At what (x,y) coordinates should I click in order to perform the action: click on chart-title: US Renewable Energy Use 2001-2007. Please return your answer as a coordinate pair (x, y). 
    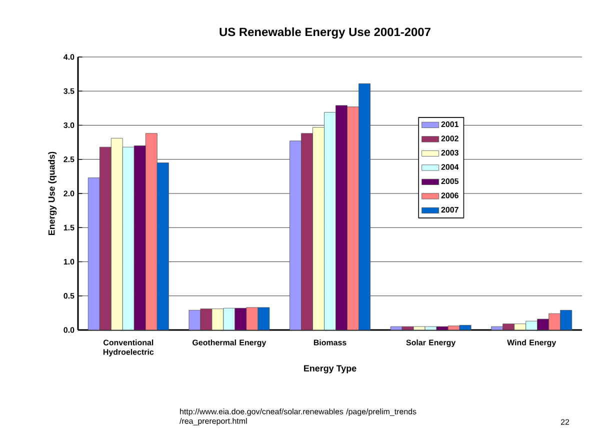
    Looking at the image, I should click on (325, 33).